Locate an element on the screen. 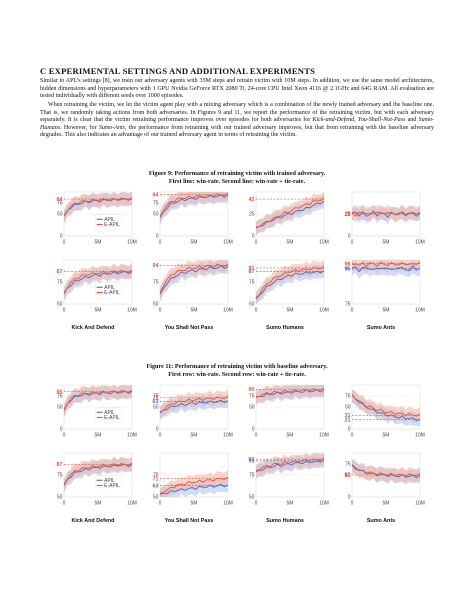  para2-text-b: , is located at coordinates (356, 120).